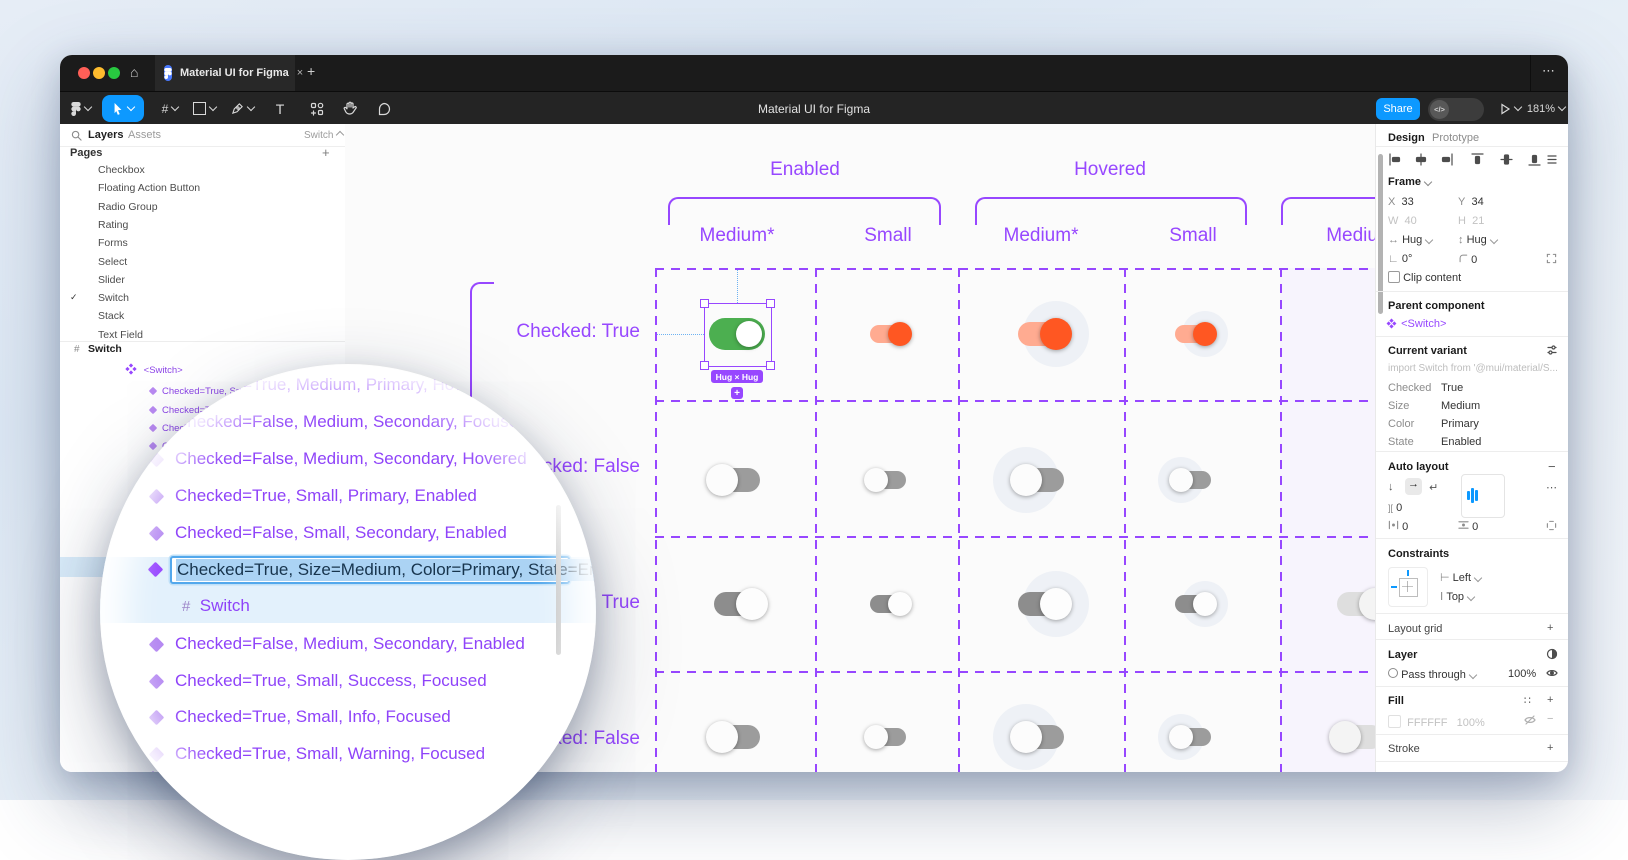  Describe the element at coordinates (1456, 109) in the screenshot. I see `dev-mode-toggle: </>` at that location.